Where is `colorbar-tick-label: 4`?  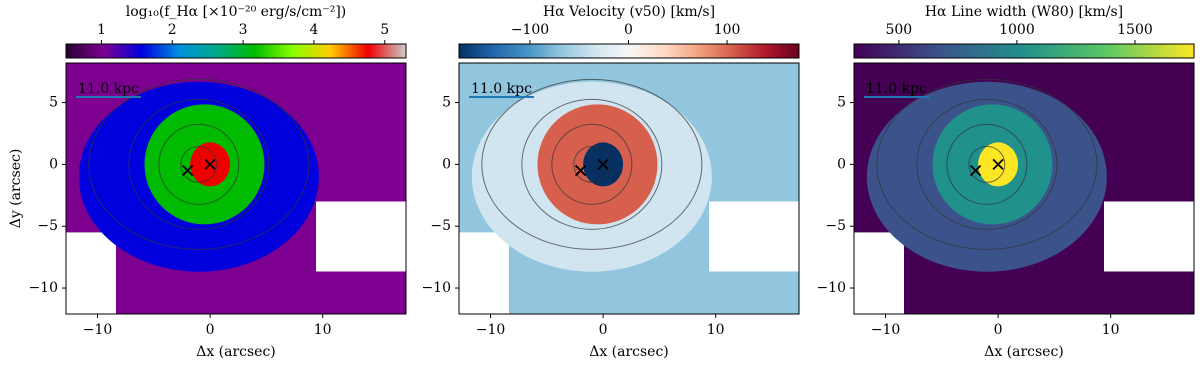
colorbar-tick-label: 4 is located at coordinates (313, 30).